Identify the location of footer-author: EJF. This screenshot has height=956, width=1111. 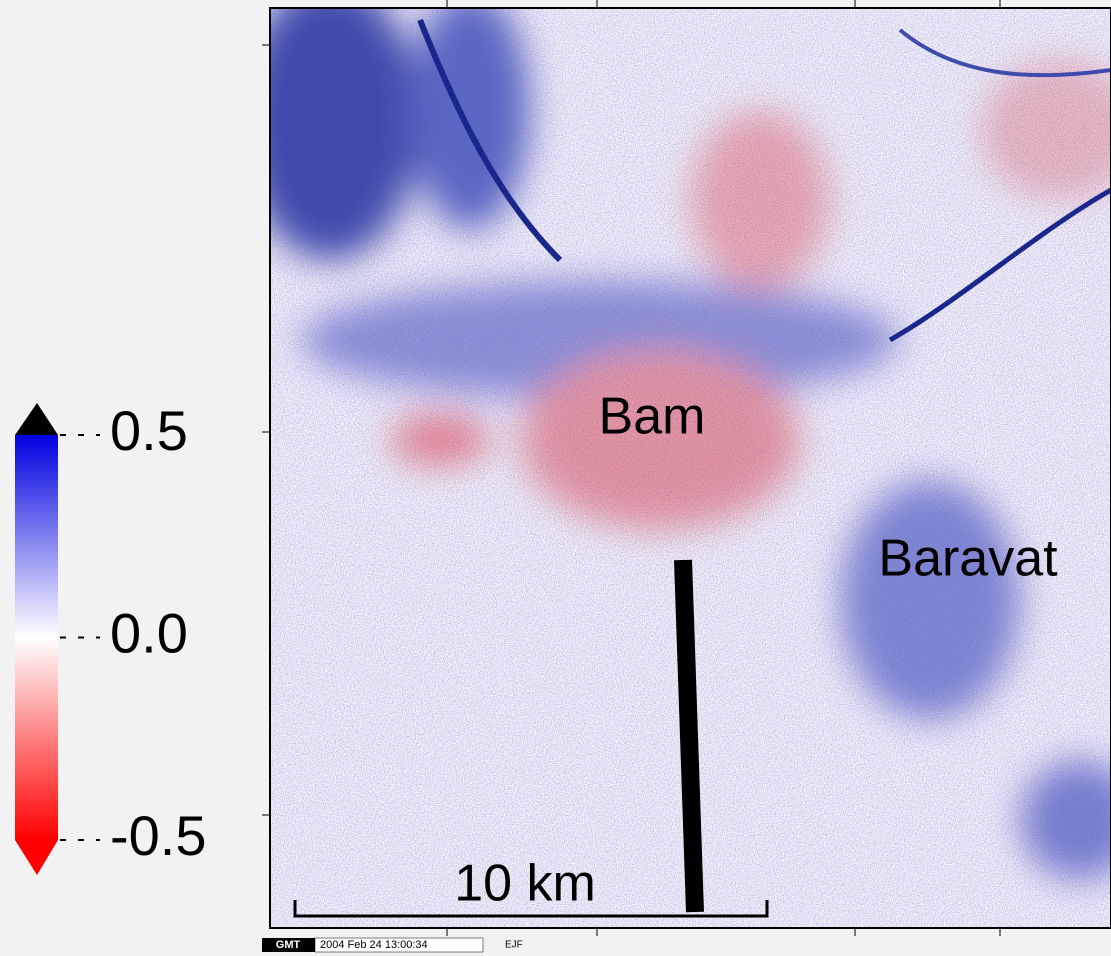
(514, 945).